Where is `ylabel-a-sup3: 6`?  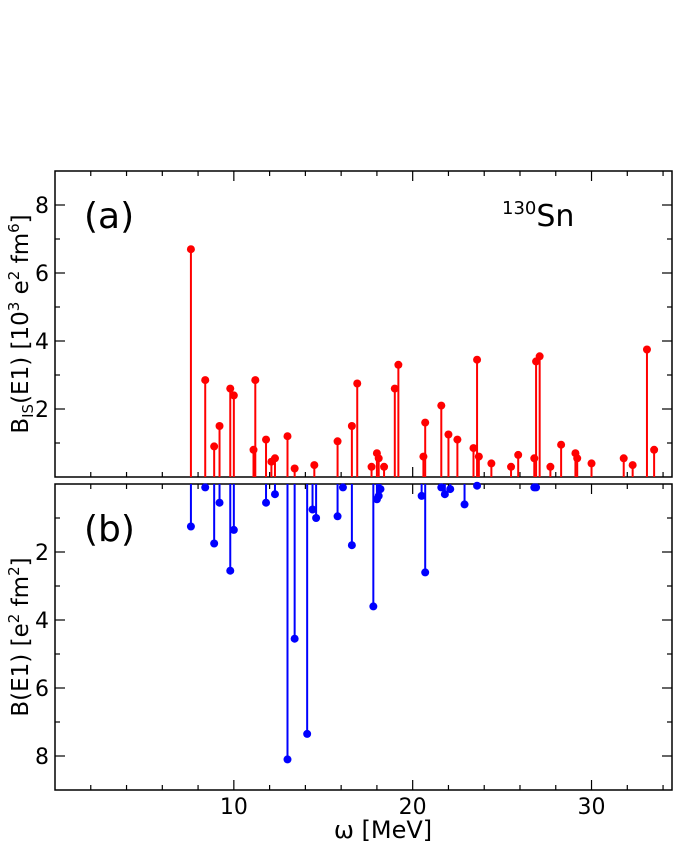
ylabel-a-sup3: 6 is located at coordinates (14, 228).